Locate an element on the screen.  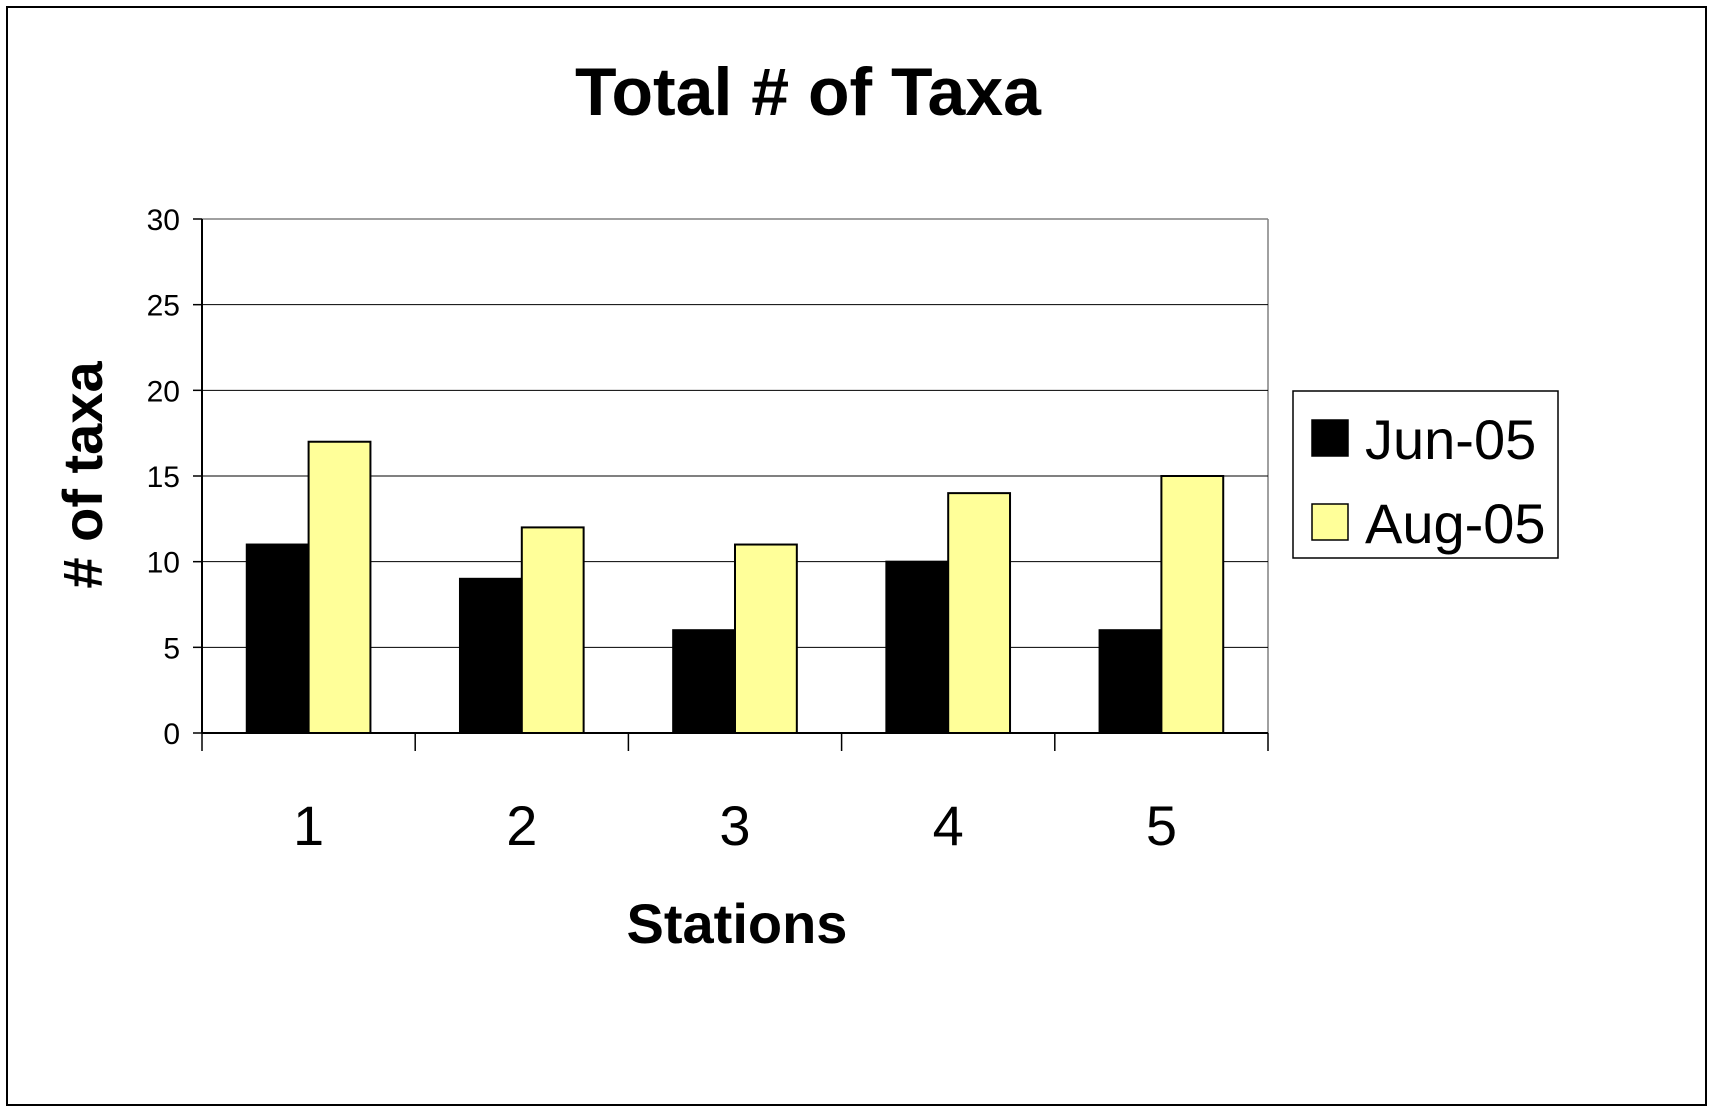
legend-label-aug-05: Aug-05 is located at coordinates (1455, 523).